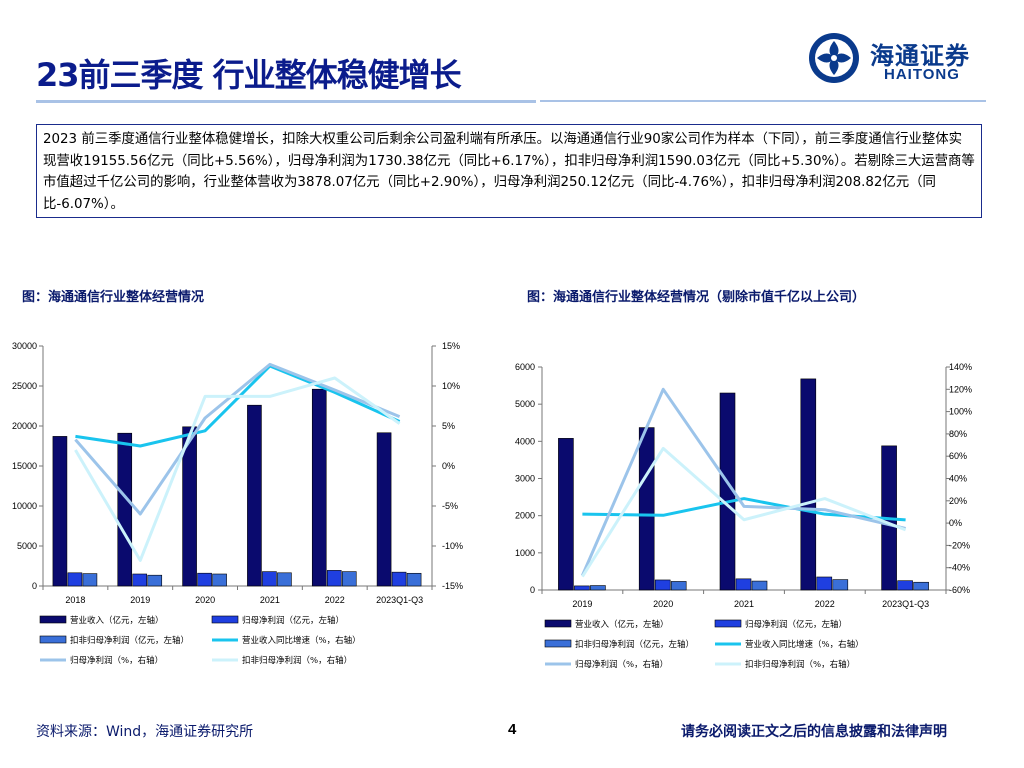 This screenshot has height=768, width=1024. What do you see at coordinates (24, 386) in the screenshot?
I see `left-tick-label: 25000` at bounding box center [24, 386].